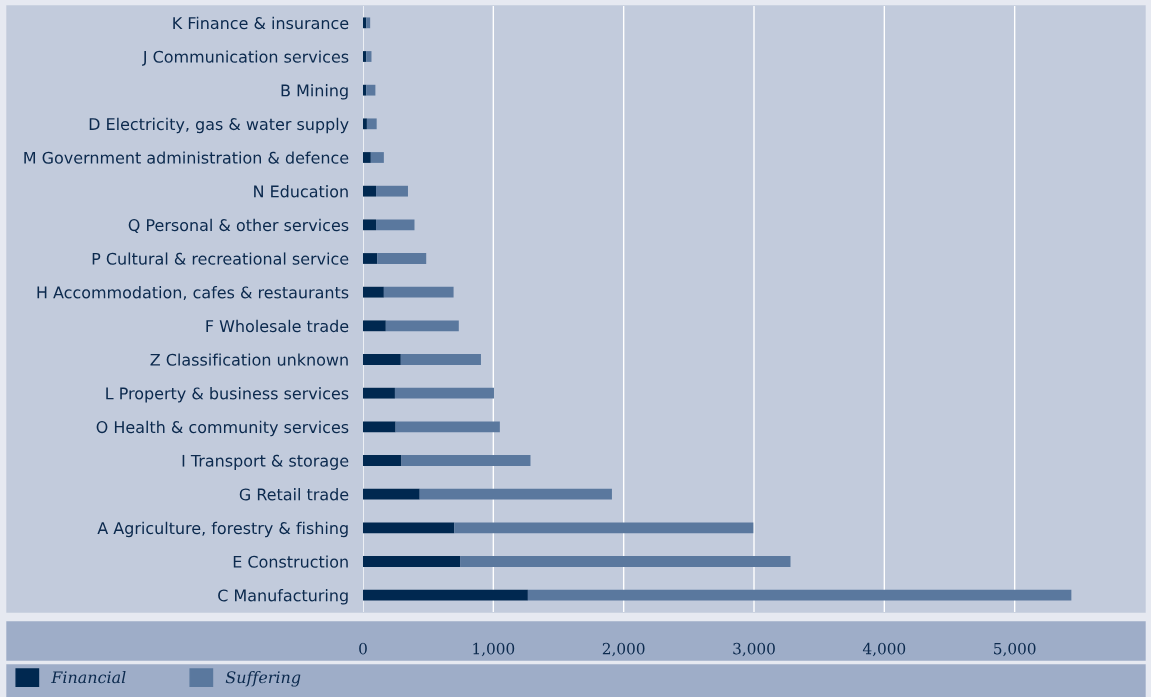 Image resolution: width=1151 pixels, height=697 pixels. What do you see at coordinates (314, 92) in the screenshot?
I see `y-tick-label: B Mining` at bounding box center [314, 92].